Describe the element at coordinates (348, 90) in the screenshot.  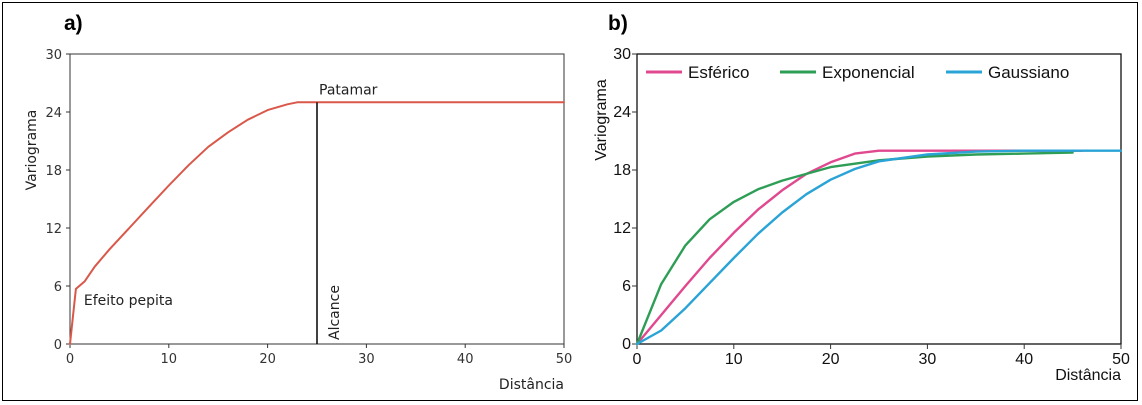
I see `sill-annotation: Patamar` at that location.